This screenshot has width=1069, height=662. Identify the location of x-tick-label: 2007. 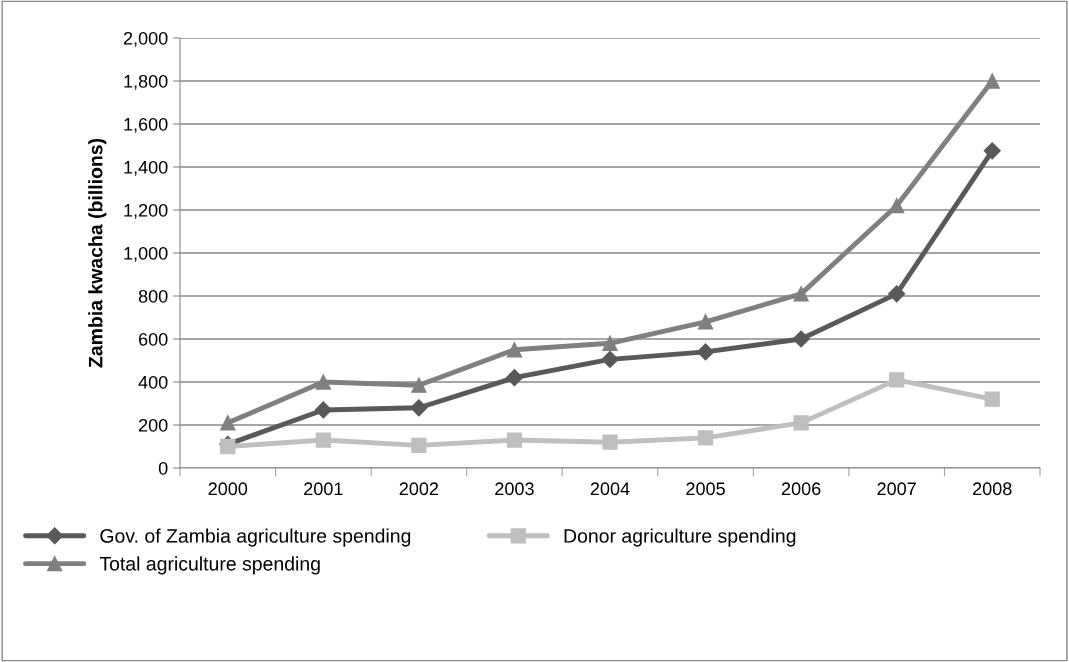
(896, 489).